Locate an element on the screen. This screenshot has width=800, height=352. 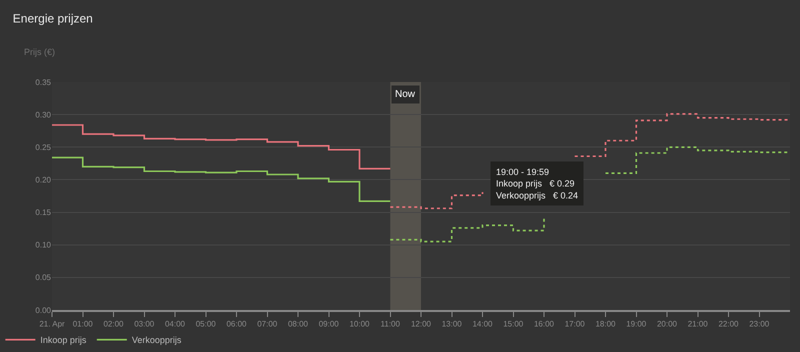
x-tick-label: 23:00 is located at coordinates (759, 324).